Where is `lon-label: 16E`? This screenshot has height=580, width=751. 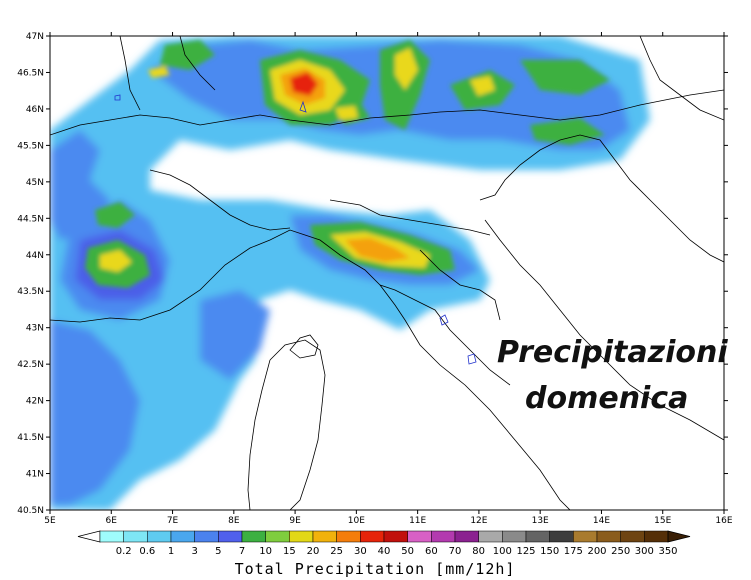
lon-label: 16E is located at coordinates (723, 521).